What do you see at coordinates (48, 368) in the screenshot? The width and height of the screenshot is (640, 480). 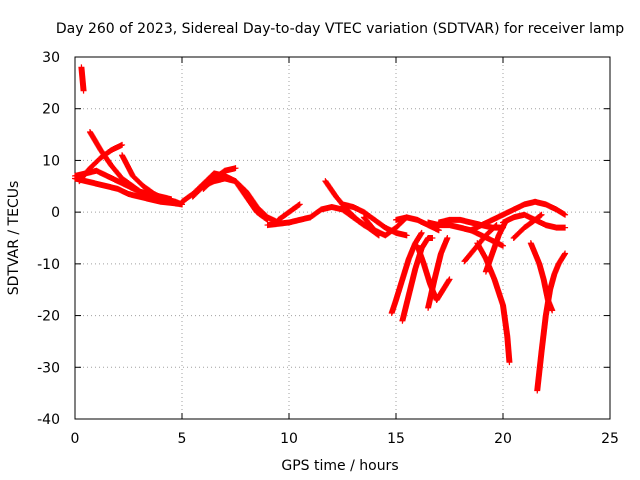 I see `y-tick-label: -30` at bounding box center [48, 368].